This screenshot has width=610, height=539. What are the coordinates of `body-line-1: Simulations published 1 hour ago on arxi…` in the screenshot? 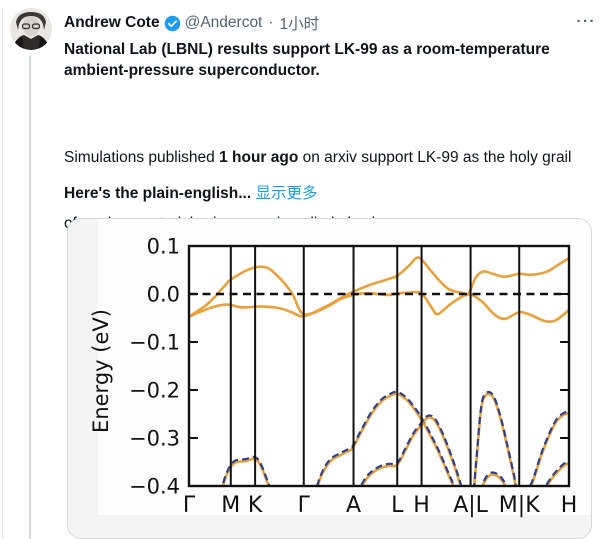 It's located at (326, 158).